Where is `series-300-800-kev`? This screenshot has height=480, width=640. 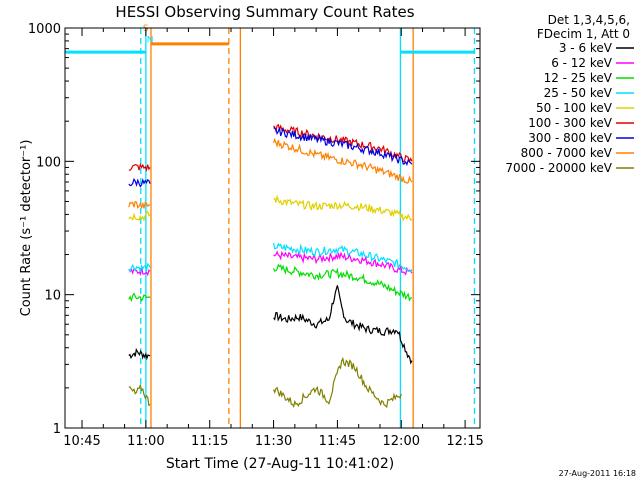 series-300-800-kev is located at coordinates (270, 157).